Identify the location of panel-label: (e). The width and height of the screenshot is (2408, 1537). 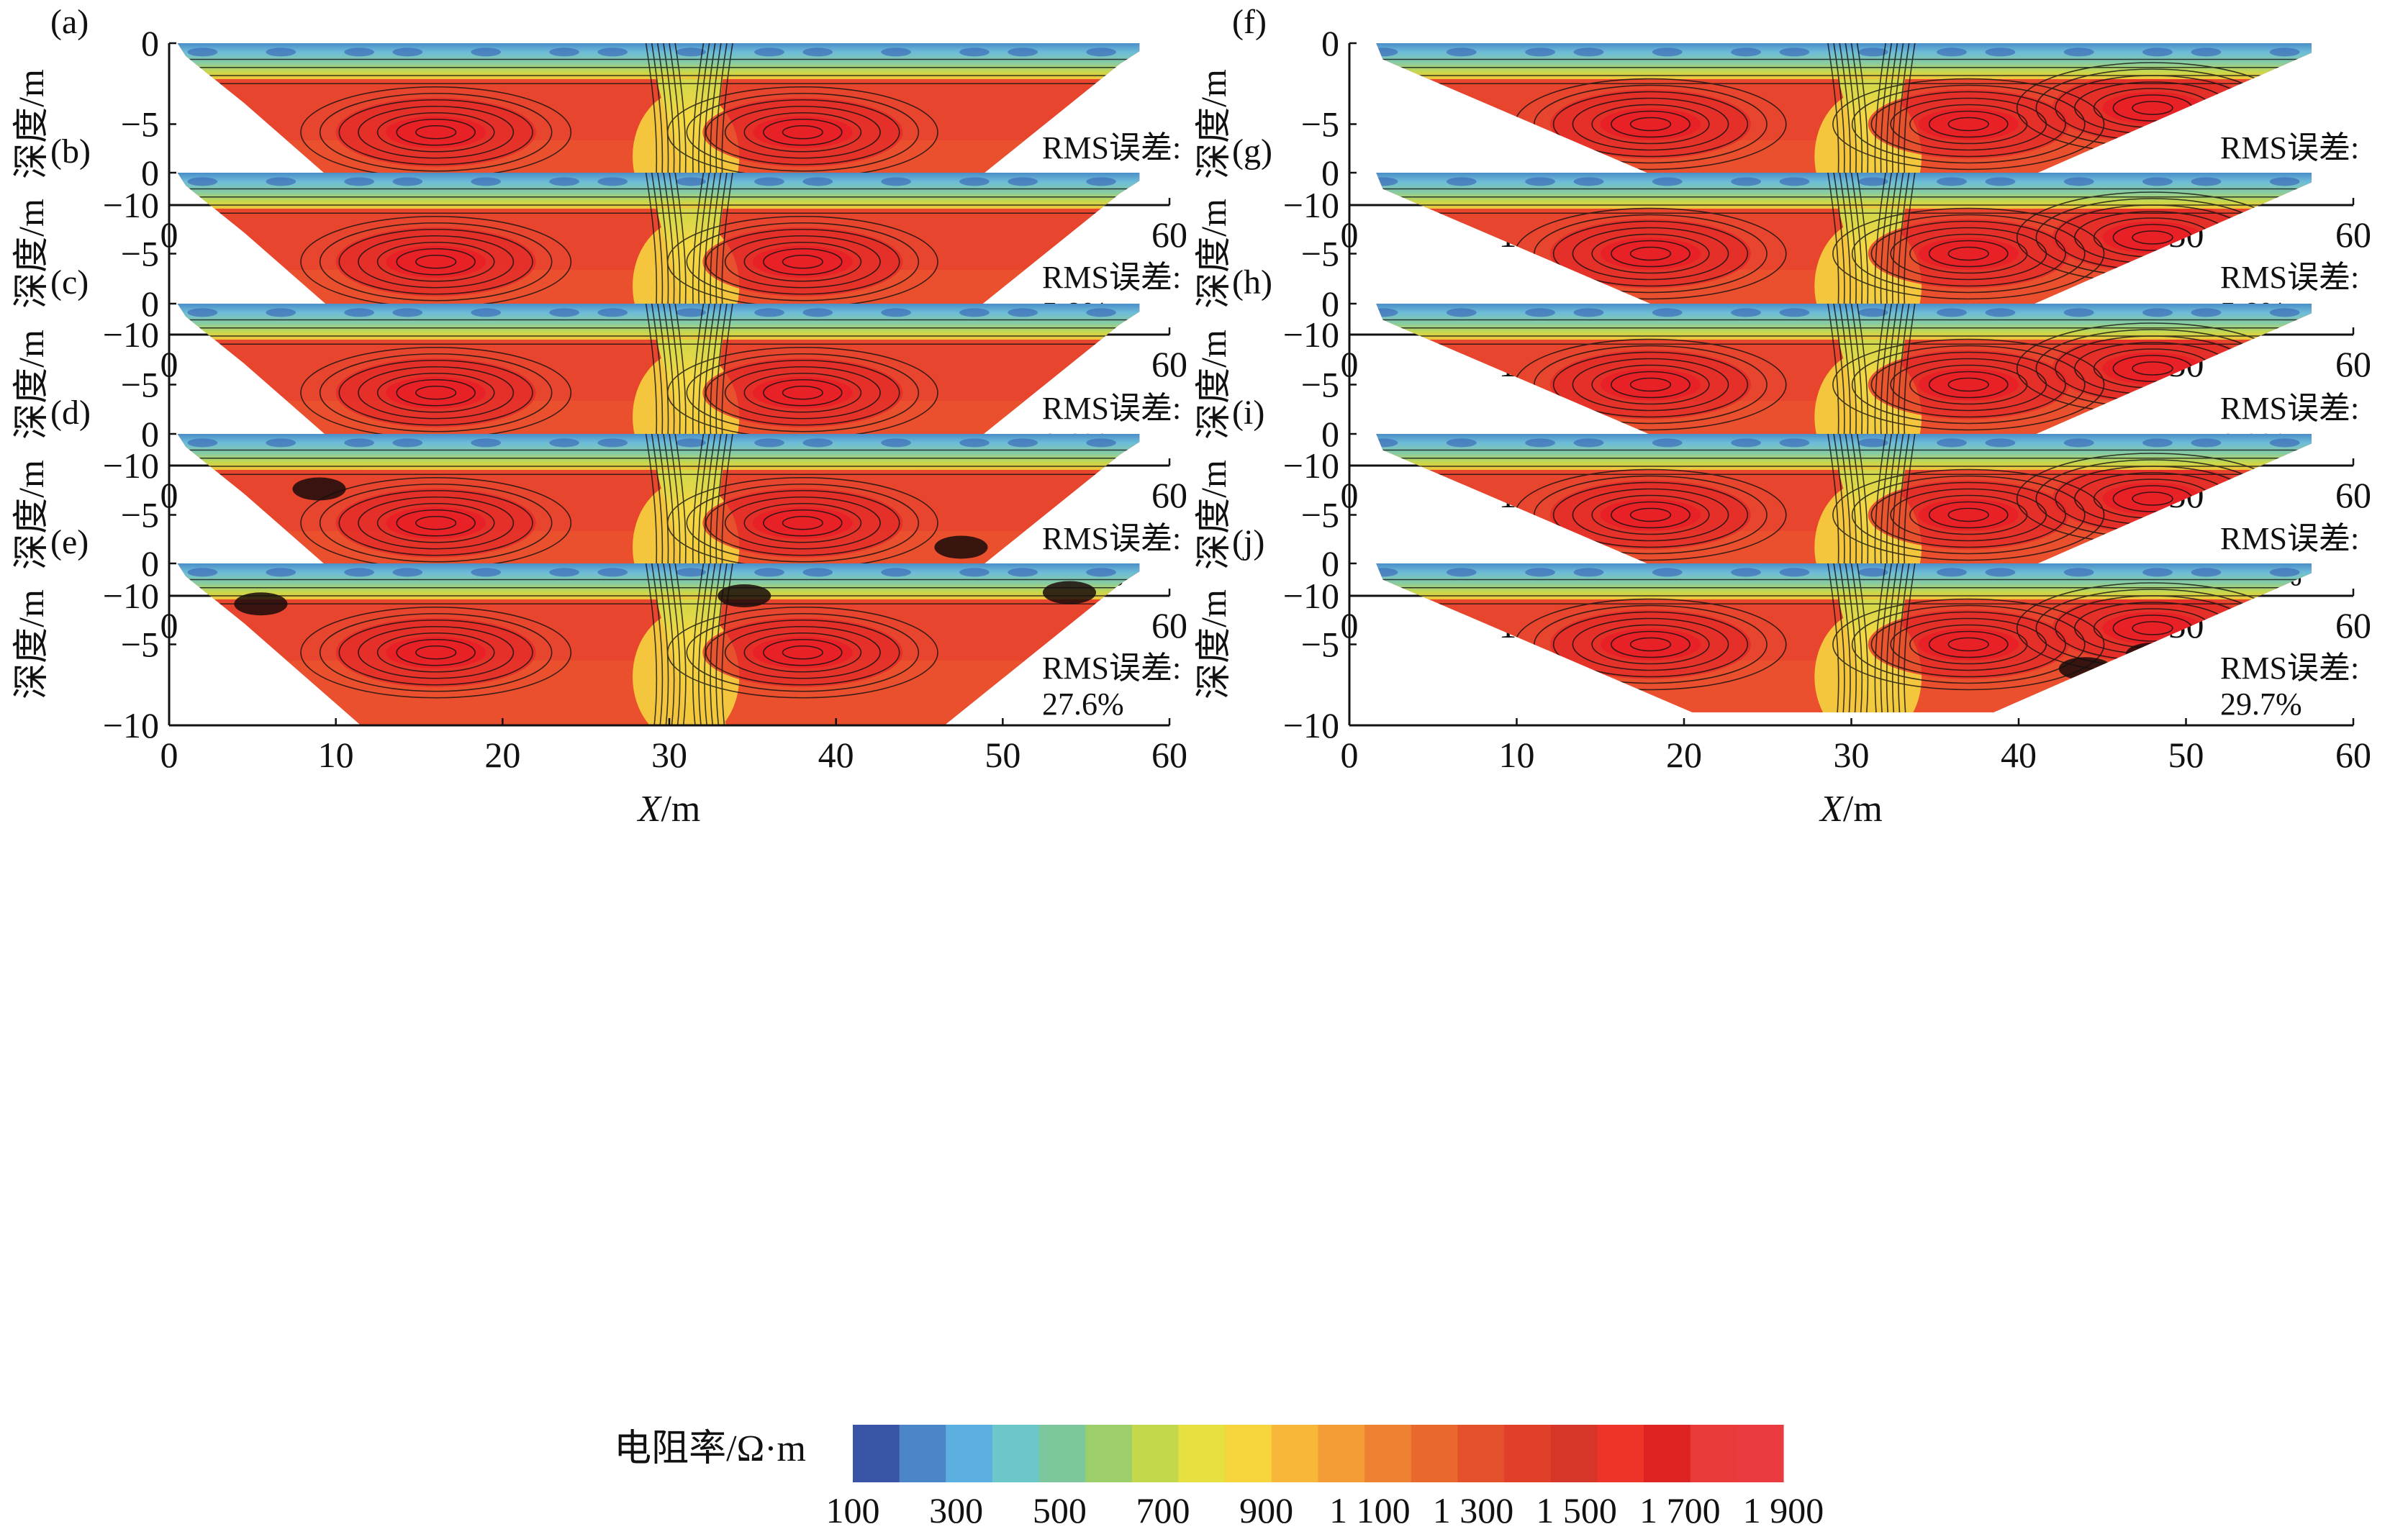
(69, 542).